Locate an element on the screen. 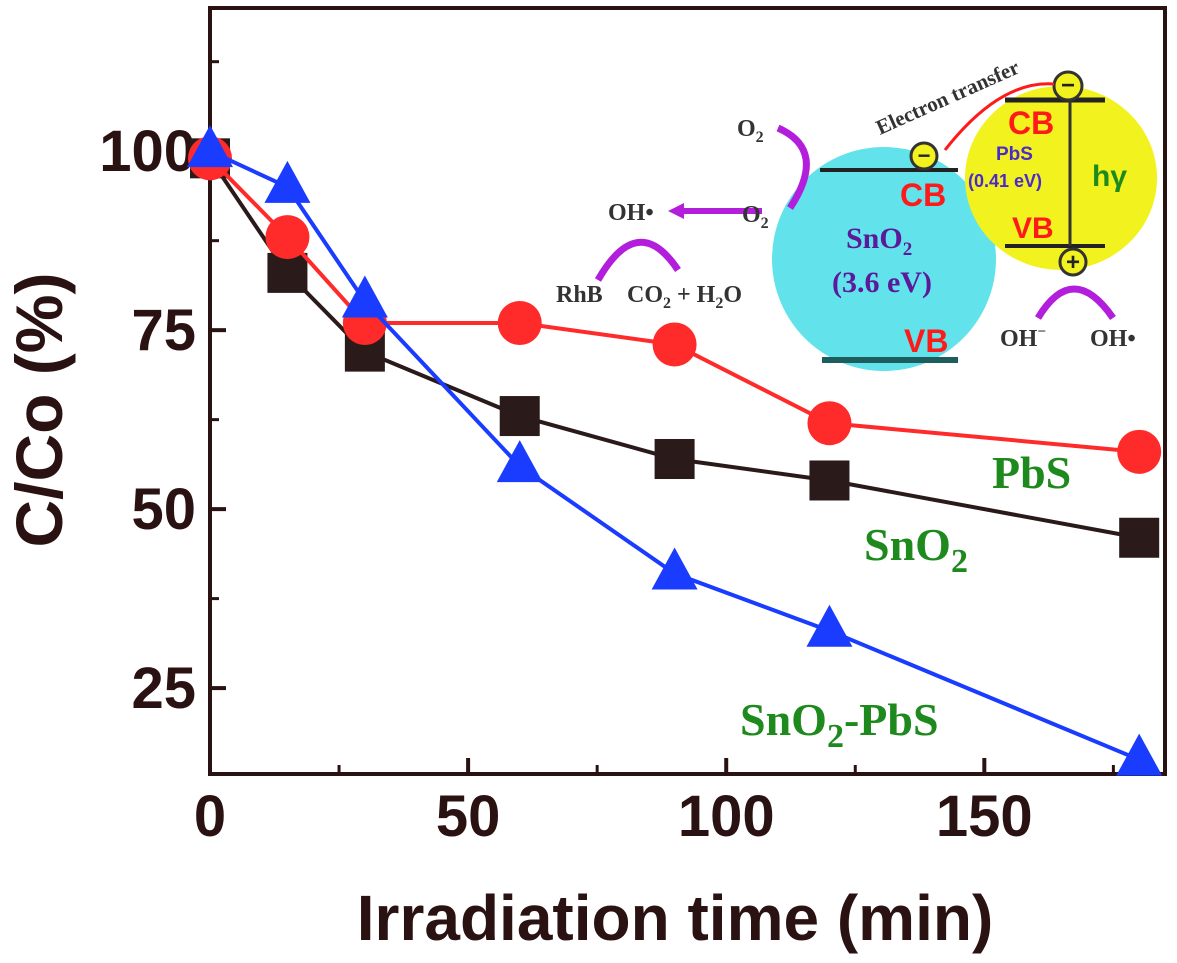 Image resolution: width=1177 pixels, height=963 pixels. sno2-particle is located at coordinates (884, 259).